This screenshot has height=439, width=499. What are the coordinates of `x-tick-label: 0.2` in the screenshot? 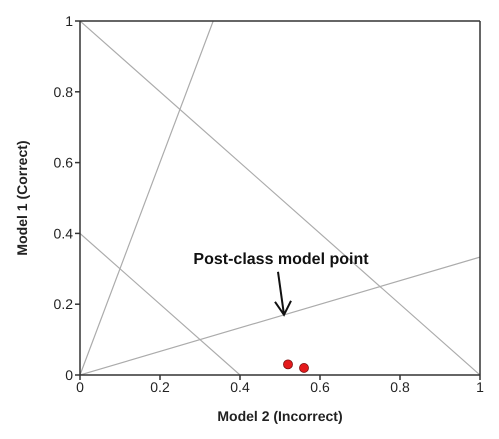 It's located at (160, 386).